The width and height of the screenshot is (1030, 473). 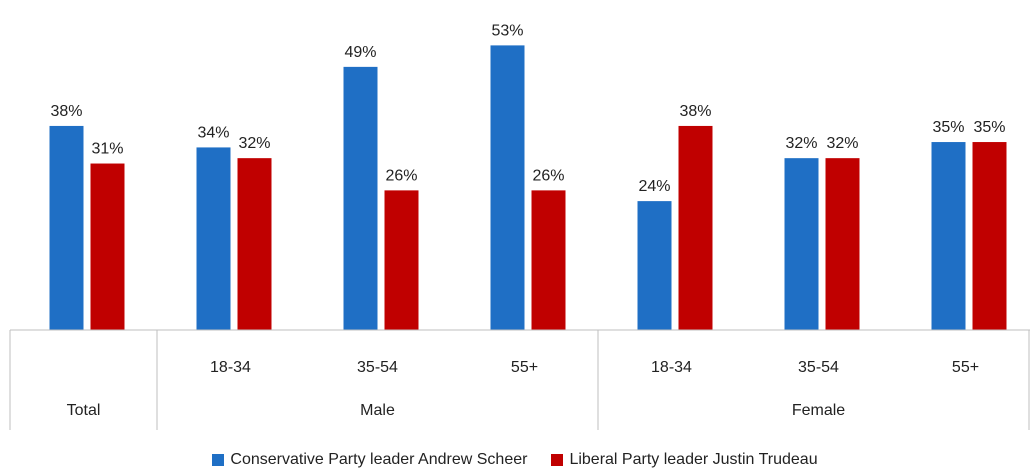 I want to click on legend-label-liberal: Liberal Party leader Justin Trudeau, so click(x=693, y=459).